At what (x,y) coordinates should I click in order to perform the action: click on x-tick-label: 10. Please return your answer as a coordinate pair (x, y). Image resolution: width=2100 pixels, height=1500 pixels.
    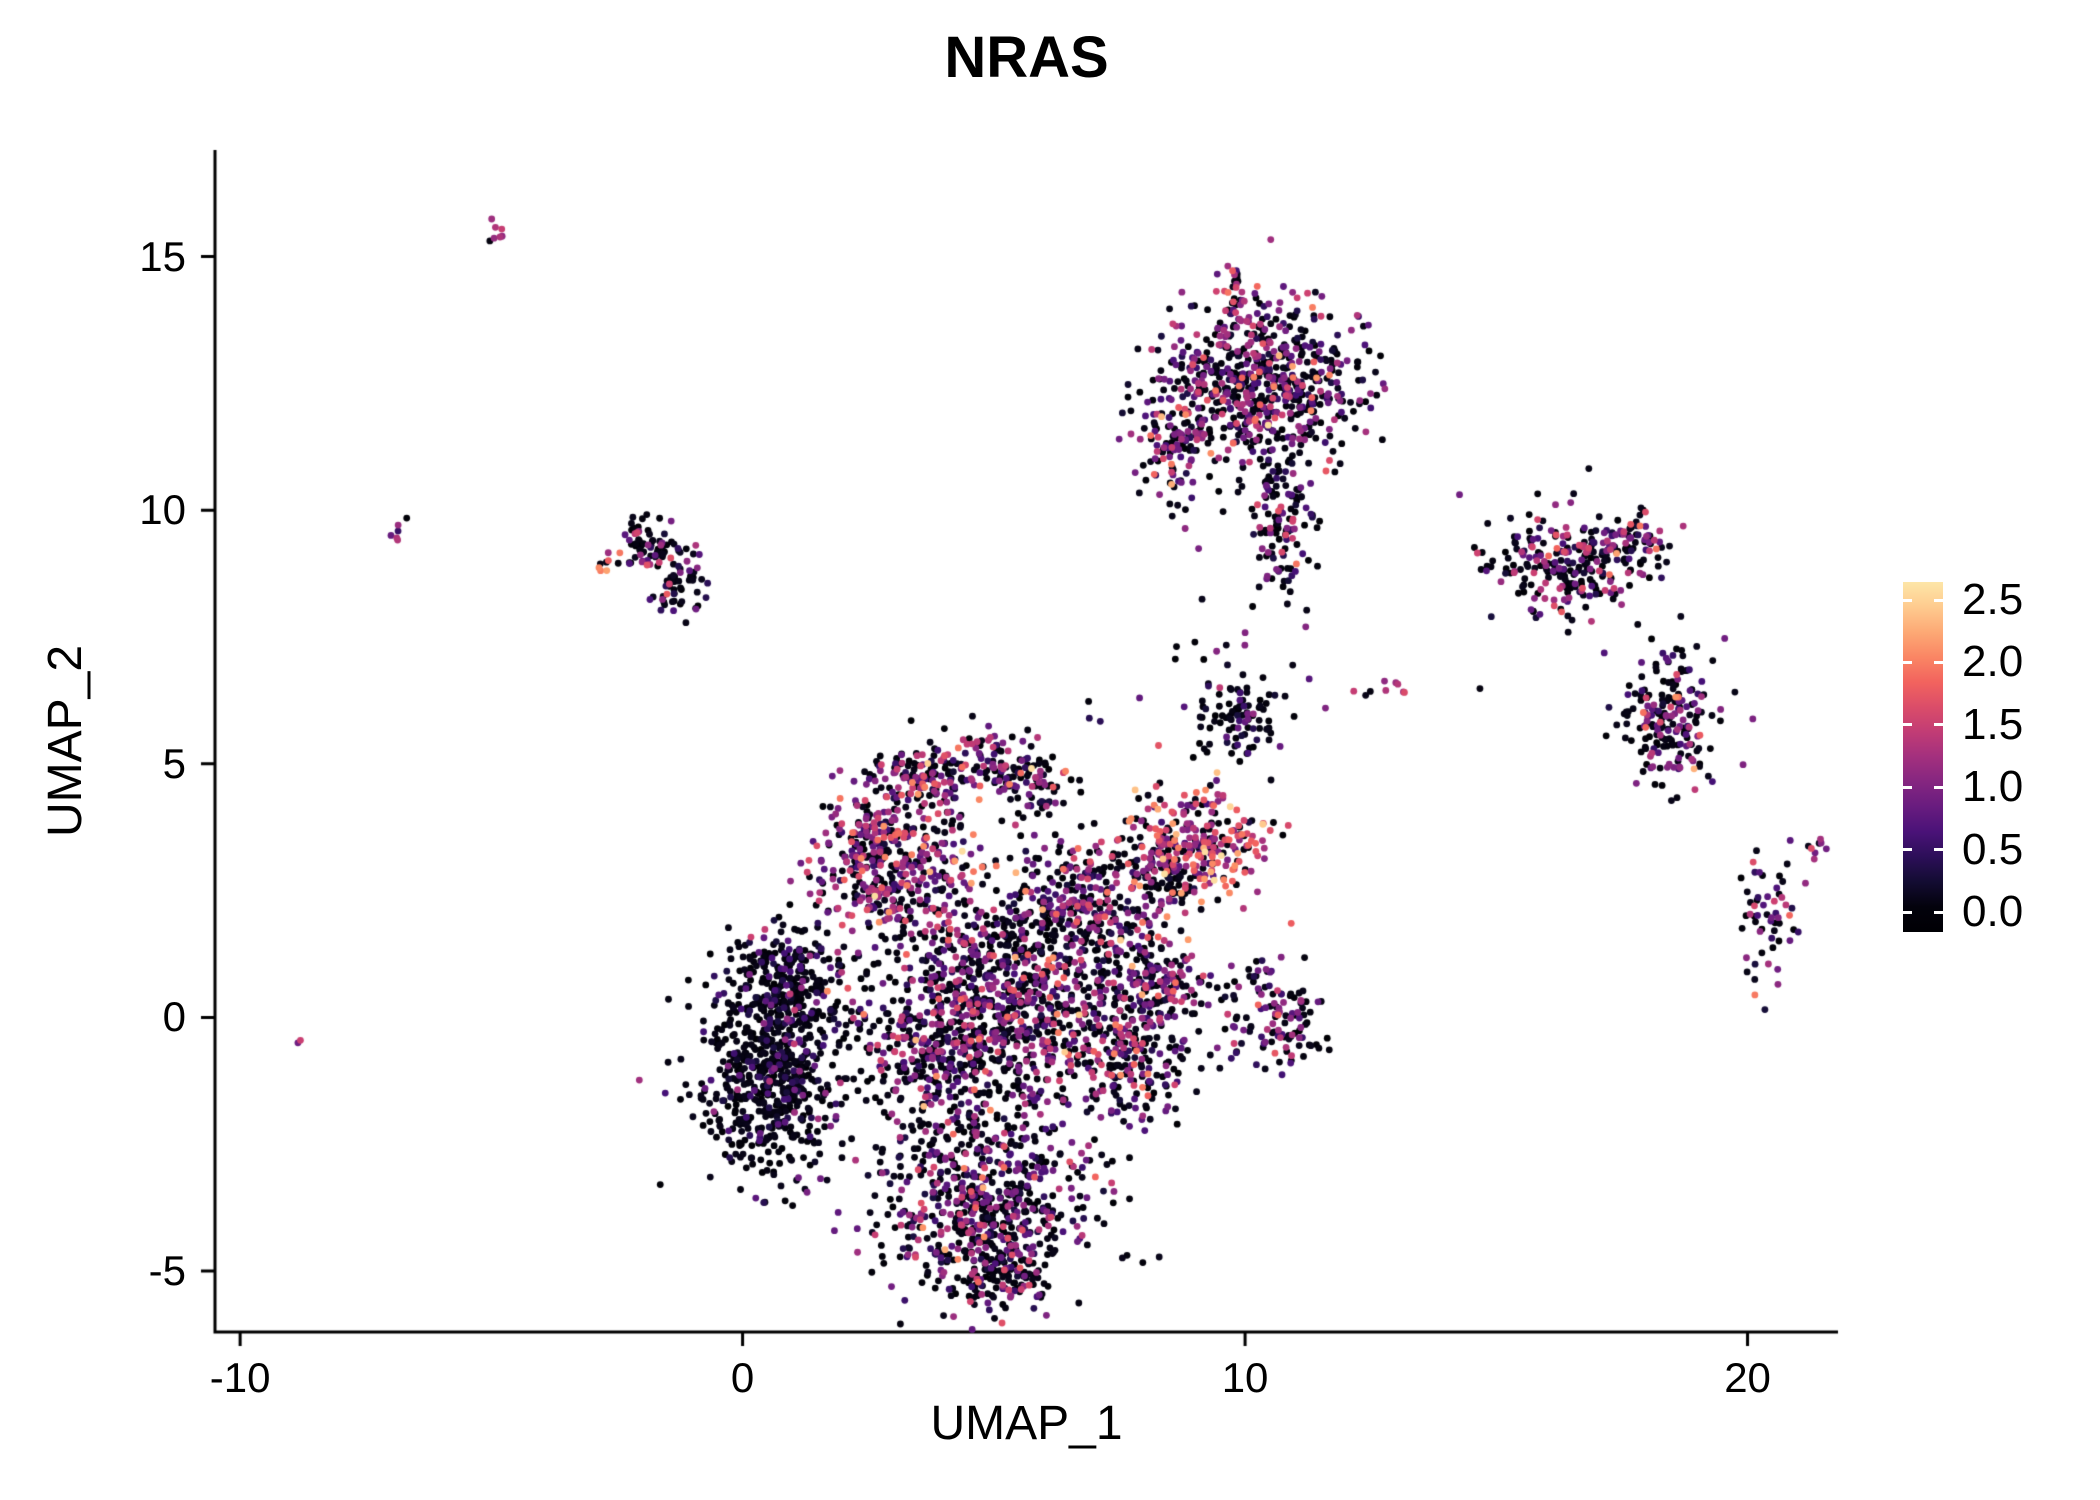
    Looking at the image, I should click on (1245, 1377).